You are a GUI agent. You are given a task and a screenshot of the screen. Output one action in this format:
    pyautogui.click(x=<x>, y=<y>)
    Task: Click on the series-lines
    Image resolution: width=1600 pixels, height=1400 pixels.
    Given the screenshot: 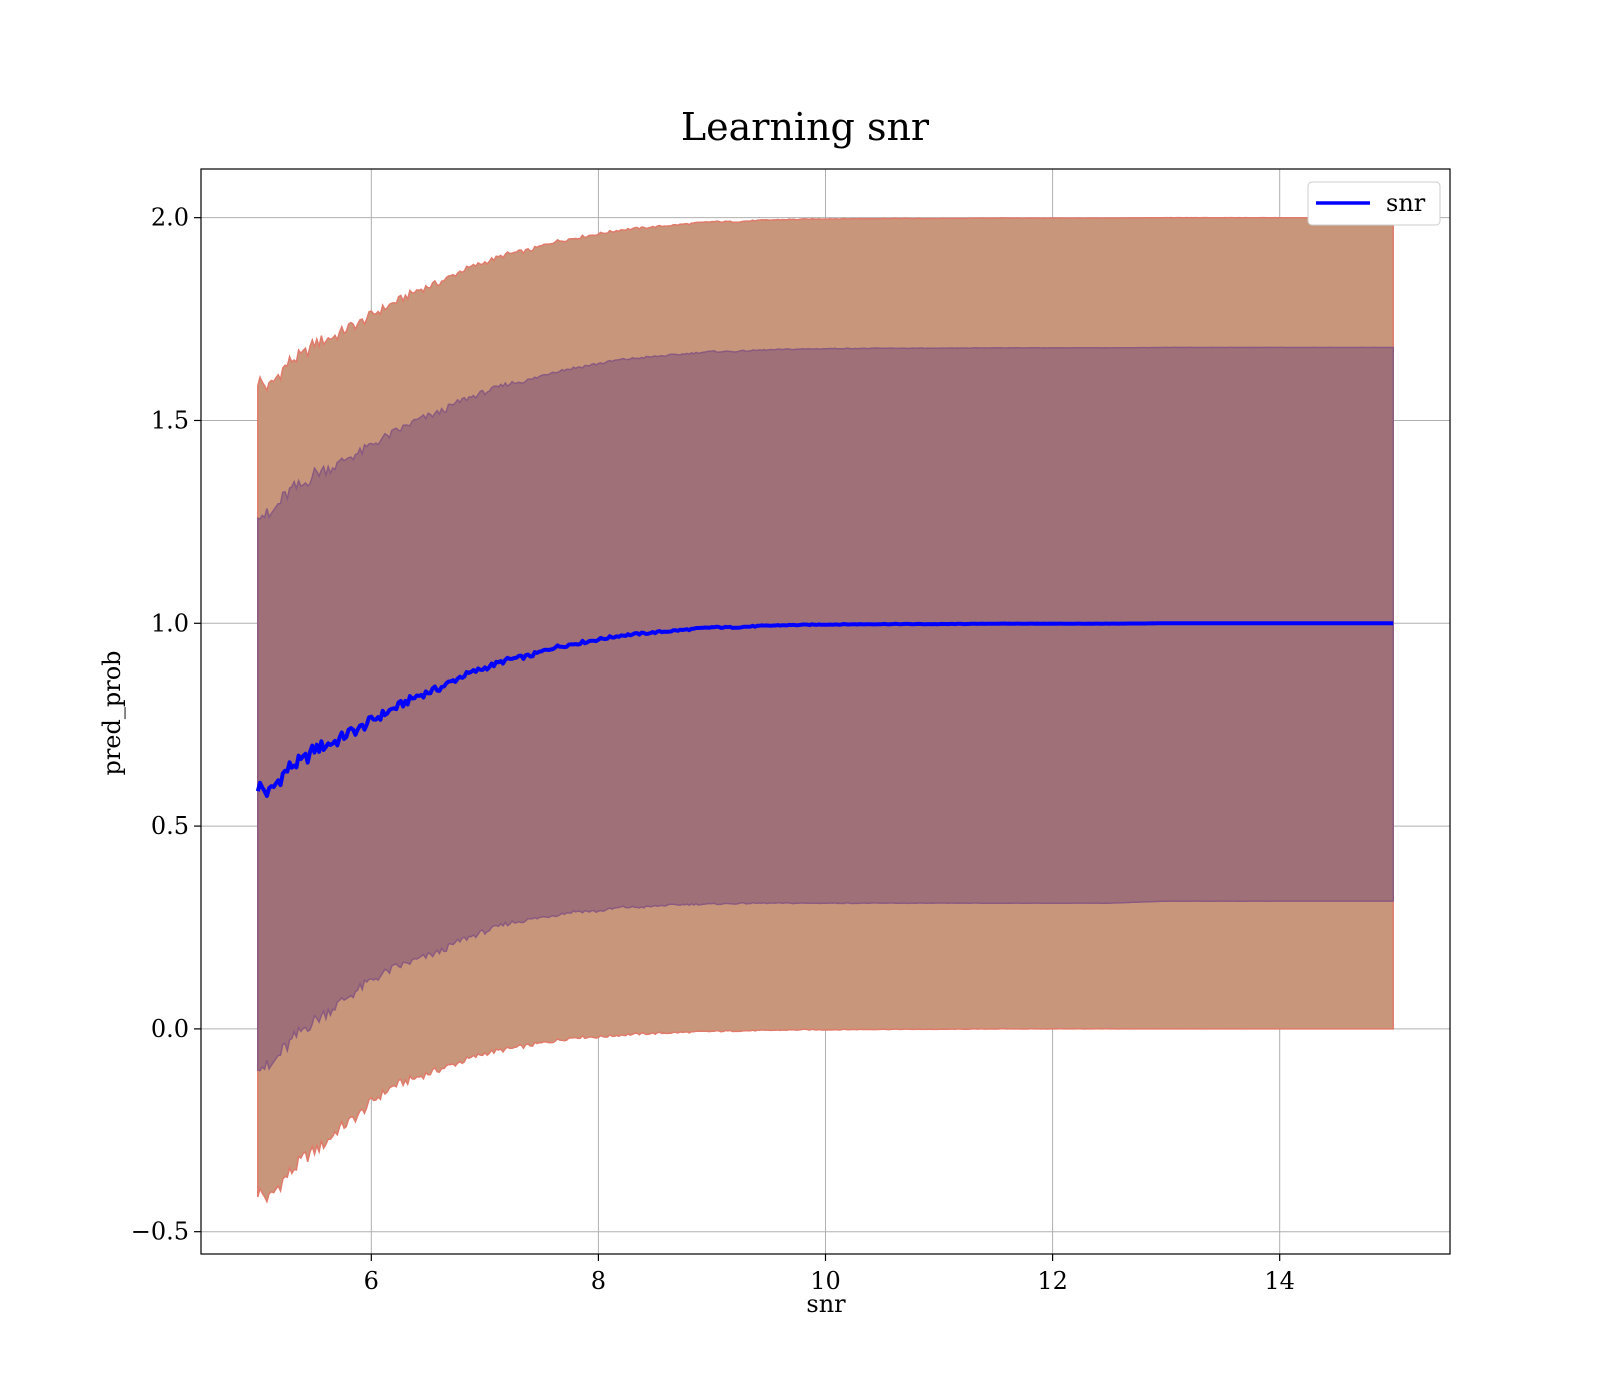 What is the action you would take?
    pyautogui.click(x=824, y=709)
    